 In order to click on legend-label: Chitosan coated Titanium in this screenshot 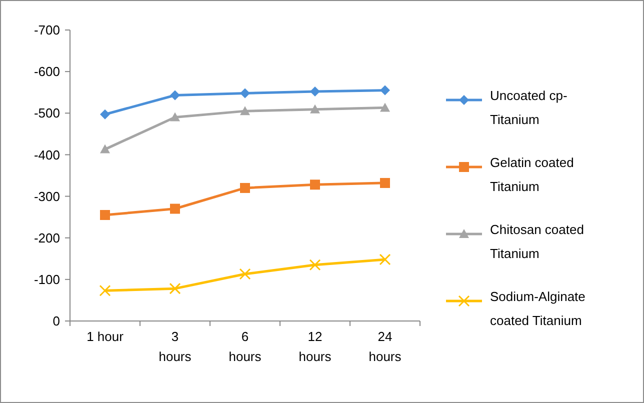, I will do `click(537, 241)`.